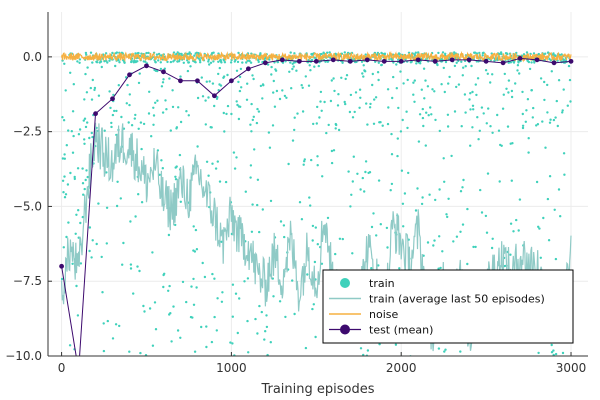 The height and width of the screenshot is (400, 600). What do you see at coordinates (23, 356) in the screenshot?
I see `y-tick-label: −10.0` at bounding box center [23, 356].